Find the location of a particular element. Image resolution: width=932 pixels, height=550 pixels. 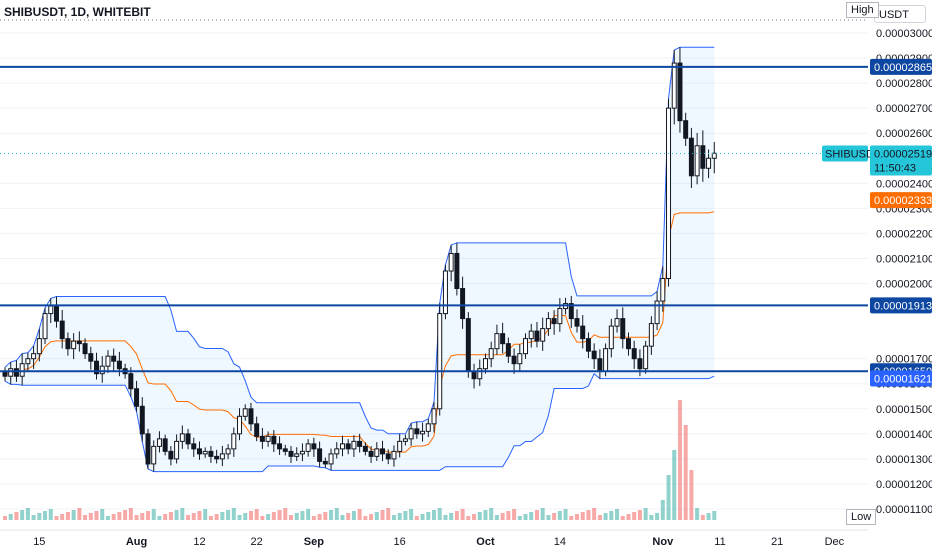

price-tick-label: 0.00002800 is located at coordinates (904, 84).